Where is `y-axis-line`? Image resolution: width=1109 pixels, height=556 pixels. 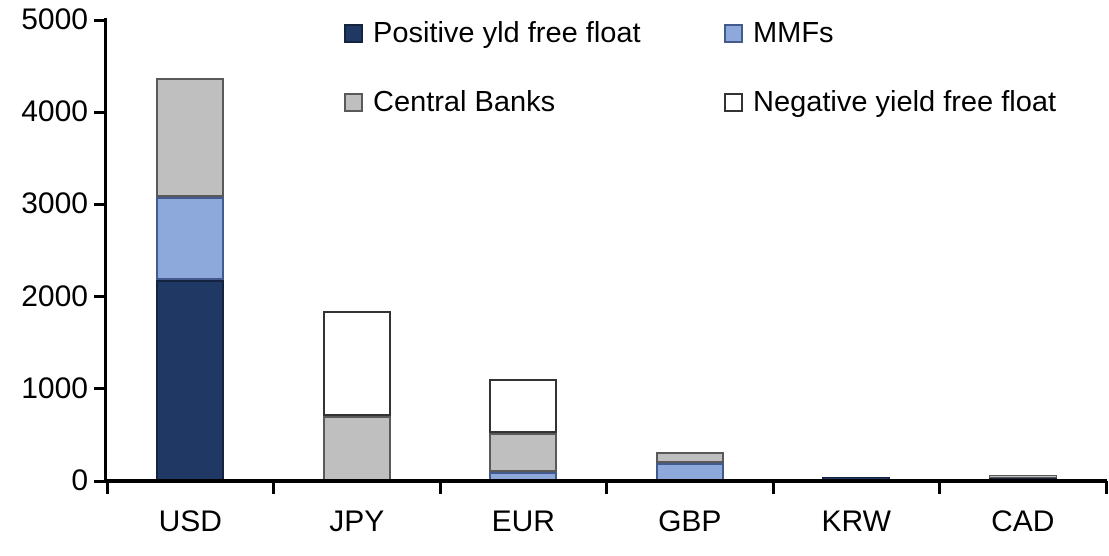
y-axis-line is located at coordinates (105, 250).